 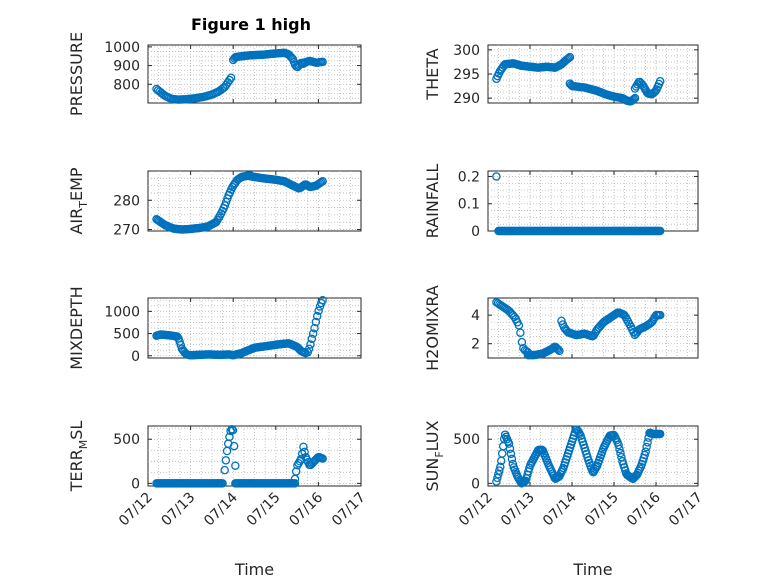 What do you see at coordinates (126, 201) in the screenshot?
I see `panel-3-y-tick-label: 280` at bounding box center [126, 201].